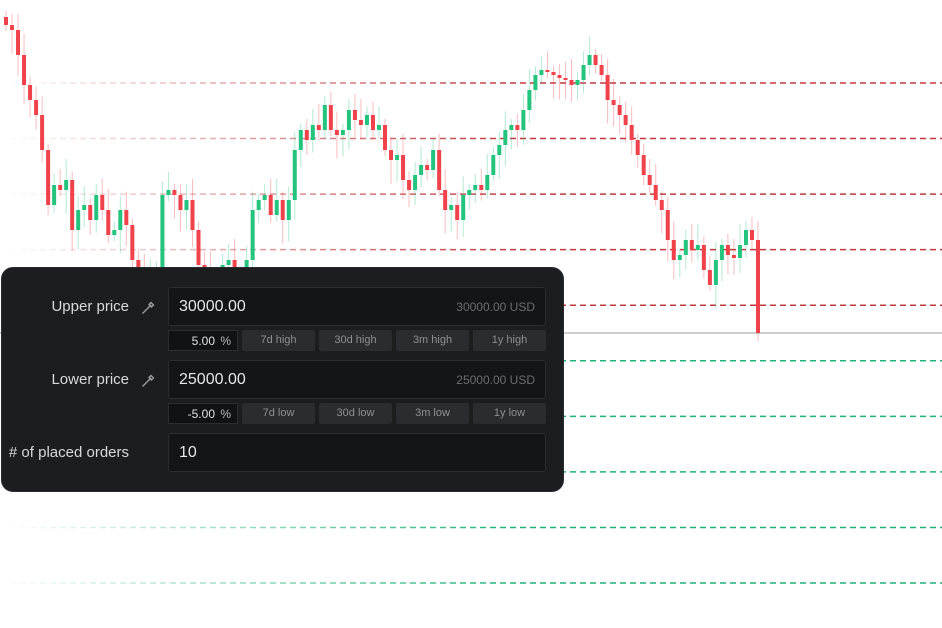  I want to click on orders-input: 10, so click(357, 452).